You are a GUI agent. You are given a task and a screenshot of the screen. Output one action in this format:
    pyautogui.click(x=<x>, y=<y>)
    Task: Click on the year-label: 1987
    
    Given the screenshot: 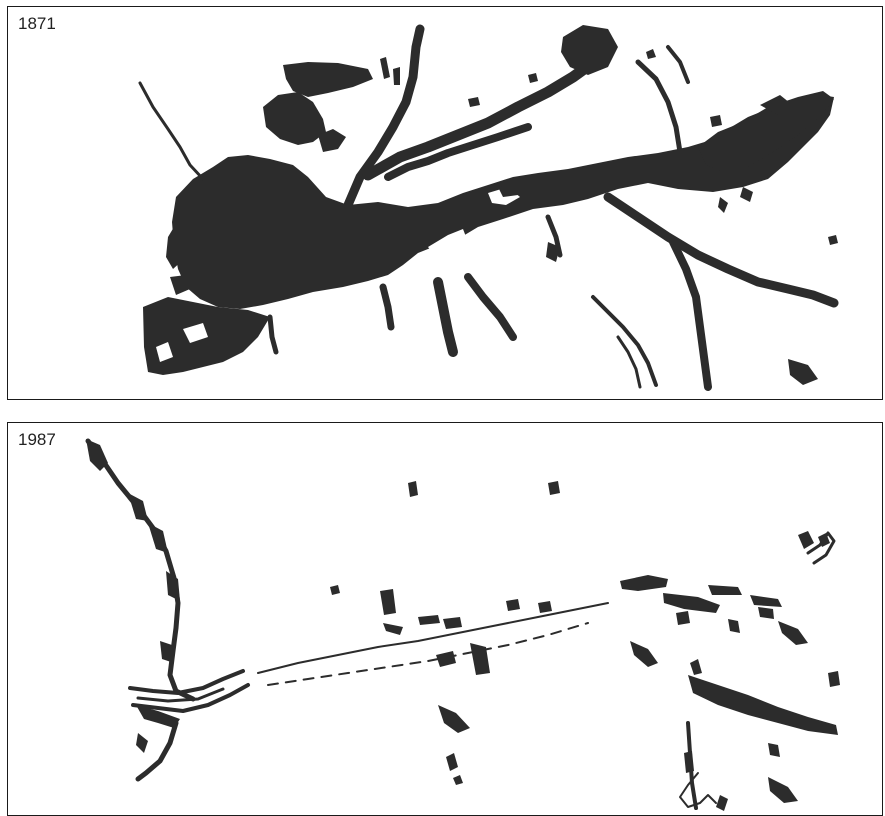 What is the action you would take?
    pyautogui.click(x=37, y=440)
    